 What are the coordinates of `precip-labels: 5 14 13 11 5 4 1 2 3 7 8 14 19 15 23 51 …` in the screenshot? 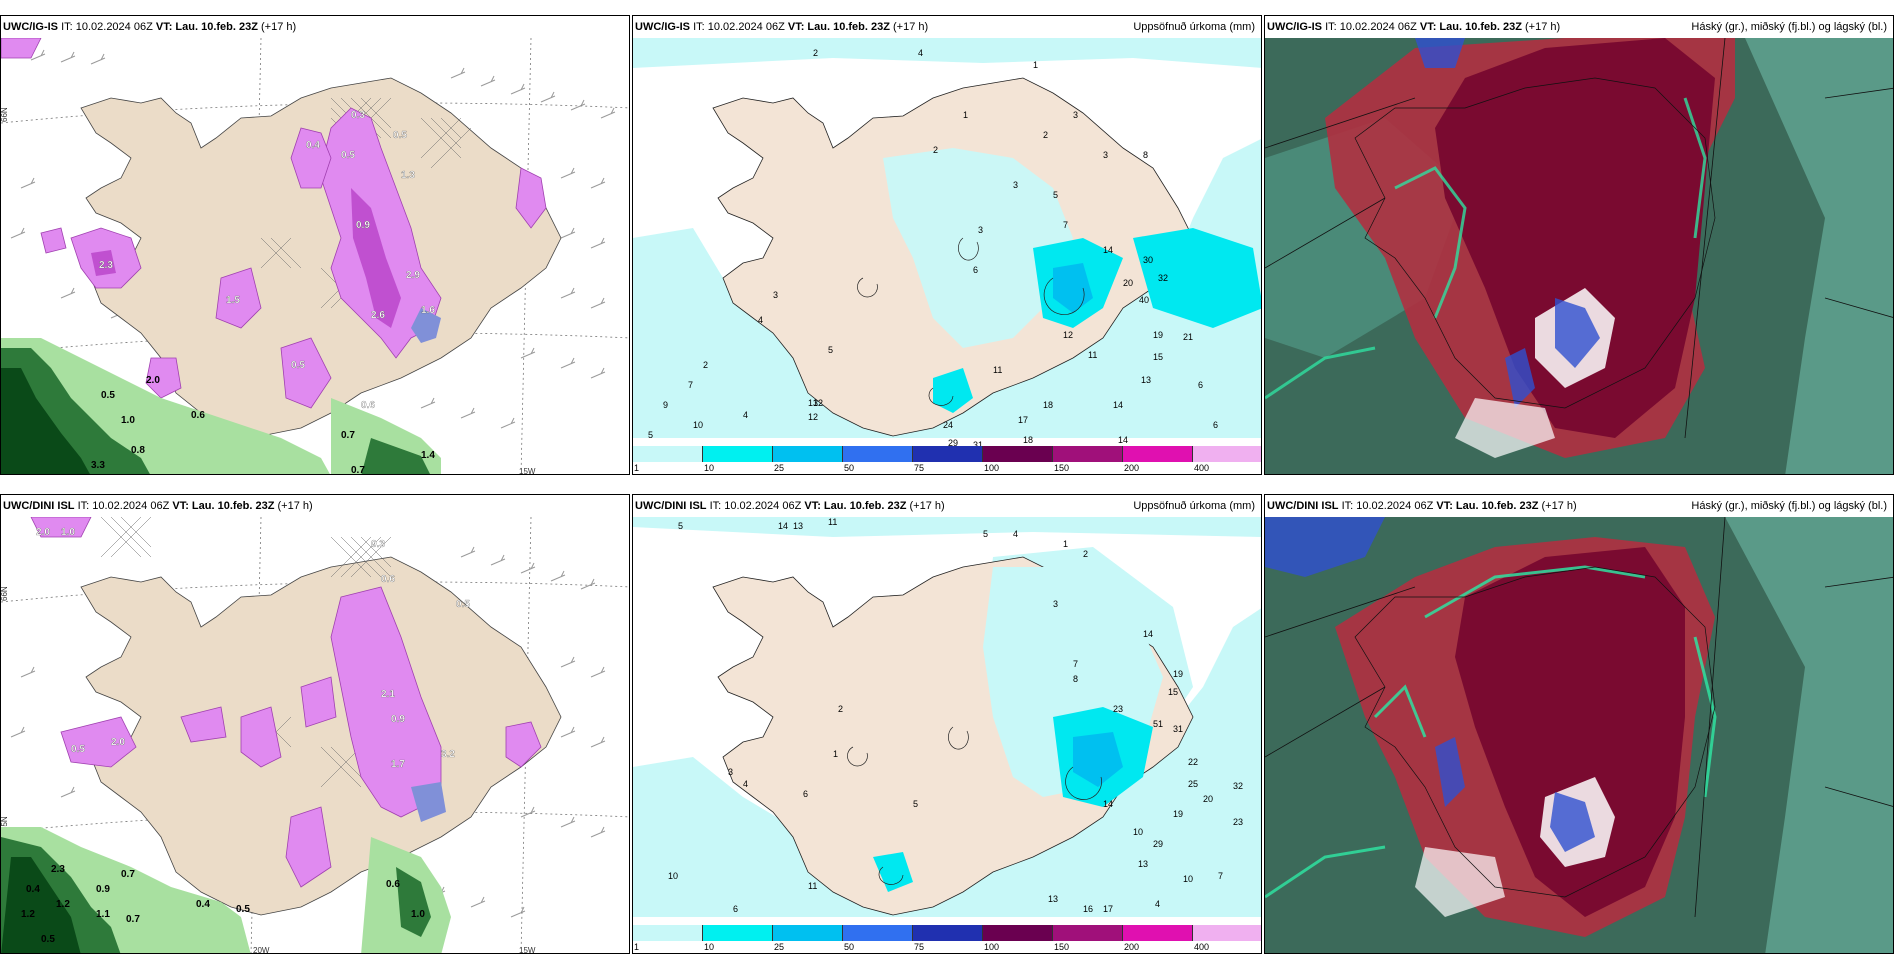 It's located at (955, 715).